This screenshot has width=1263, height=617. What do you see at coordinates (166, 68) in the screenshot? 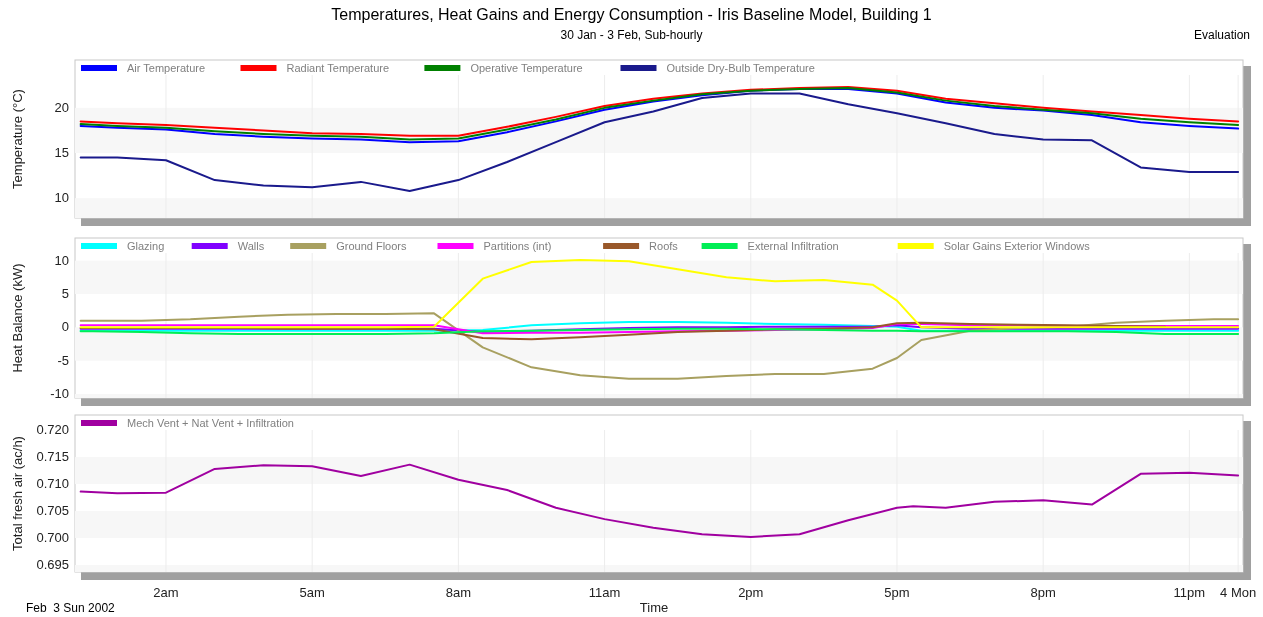
I see `legend-label: Air Temperature` at bounding box center [166, 68].